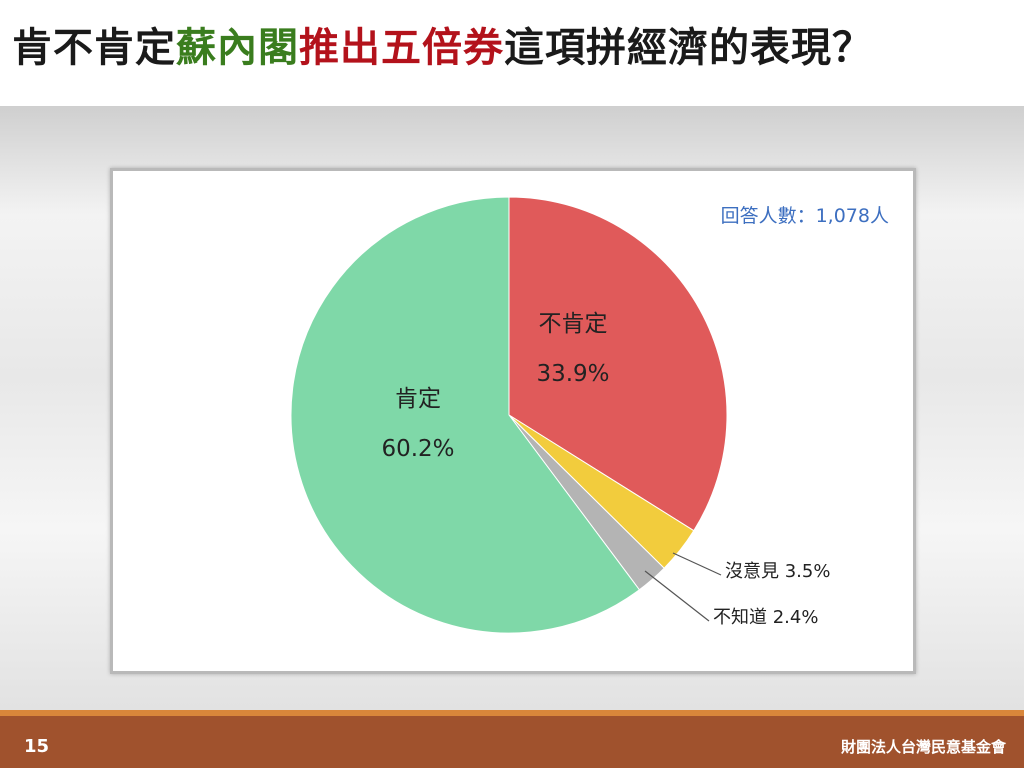  I want to click on title-part-1: 肯不肯定, so click(94, 48).